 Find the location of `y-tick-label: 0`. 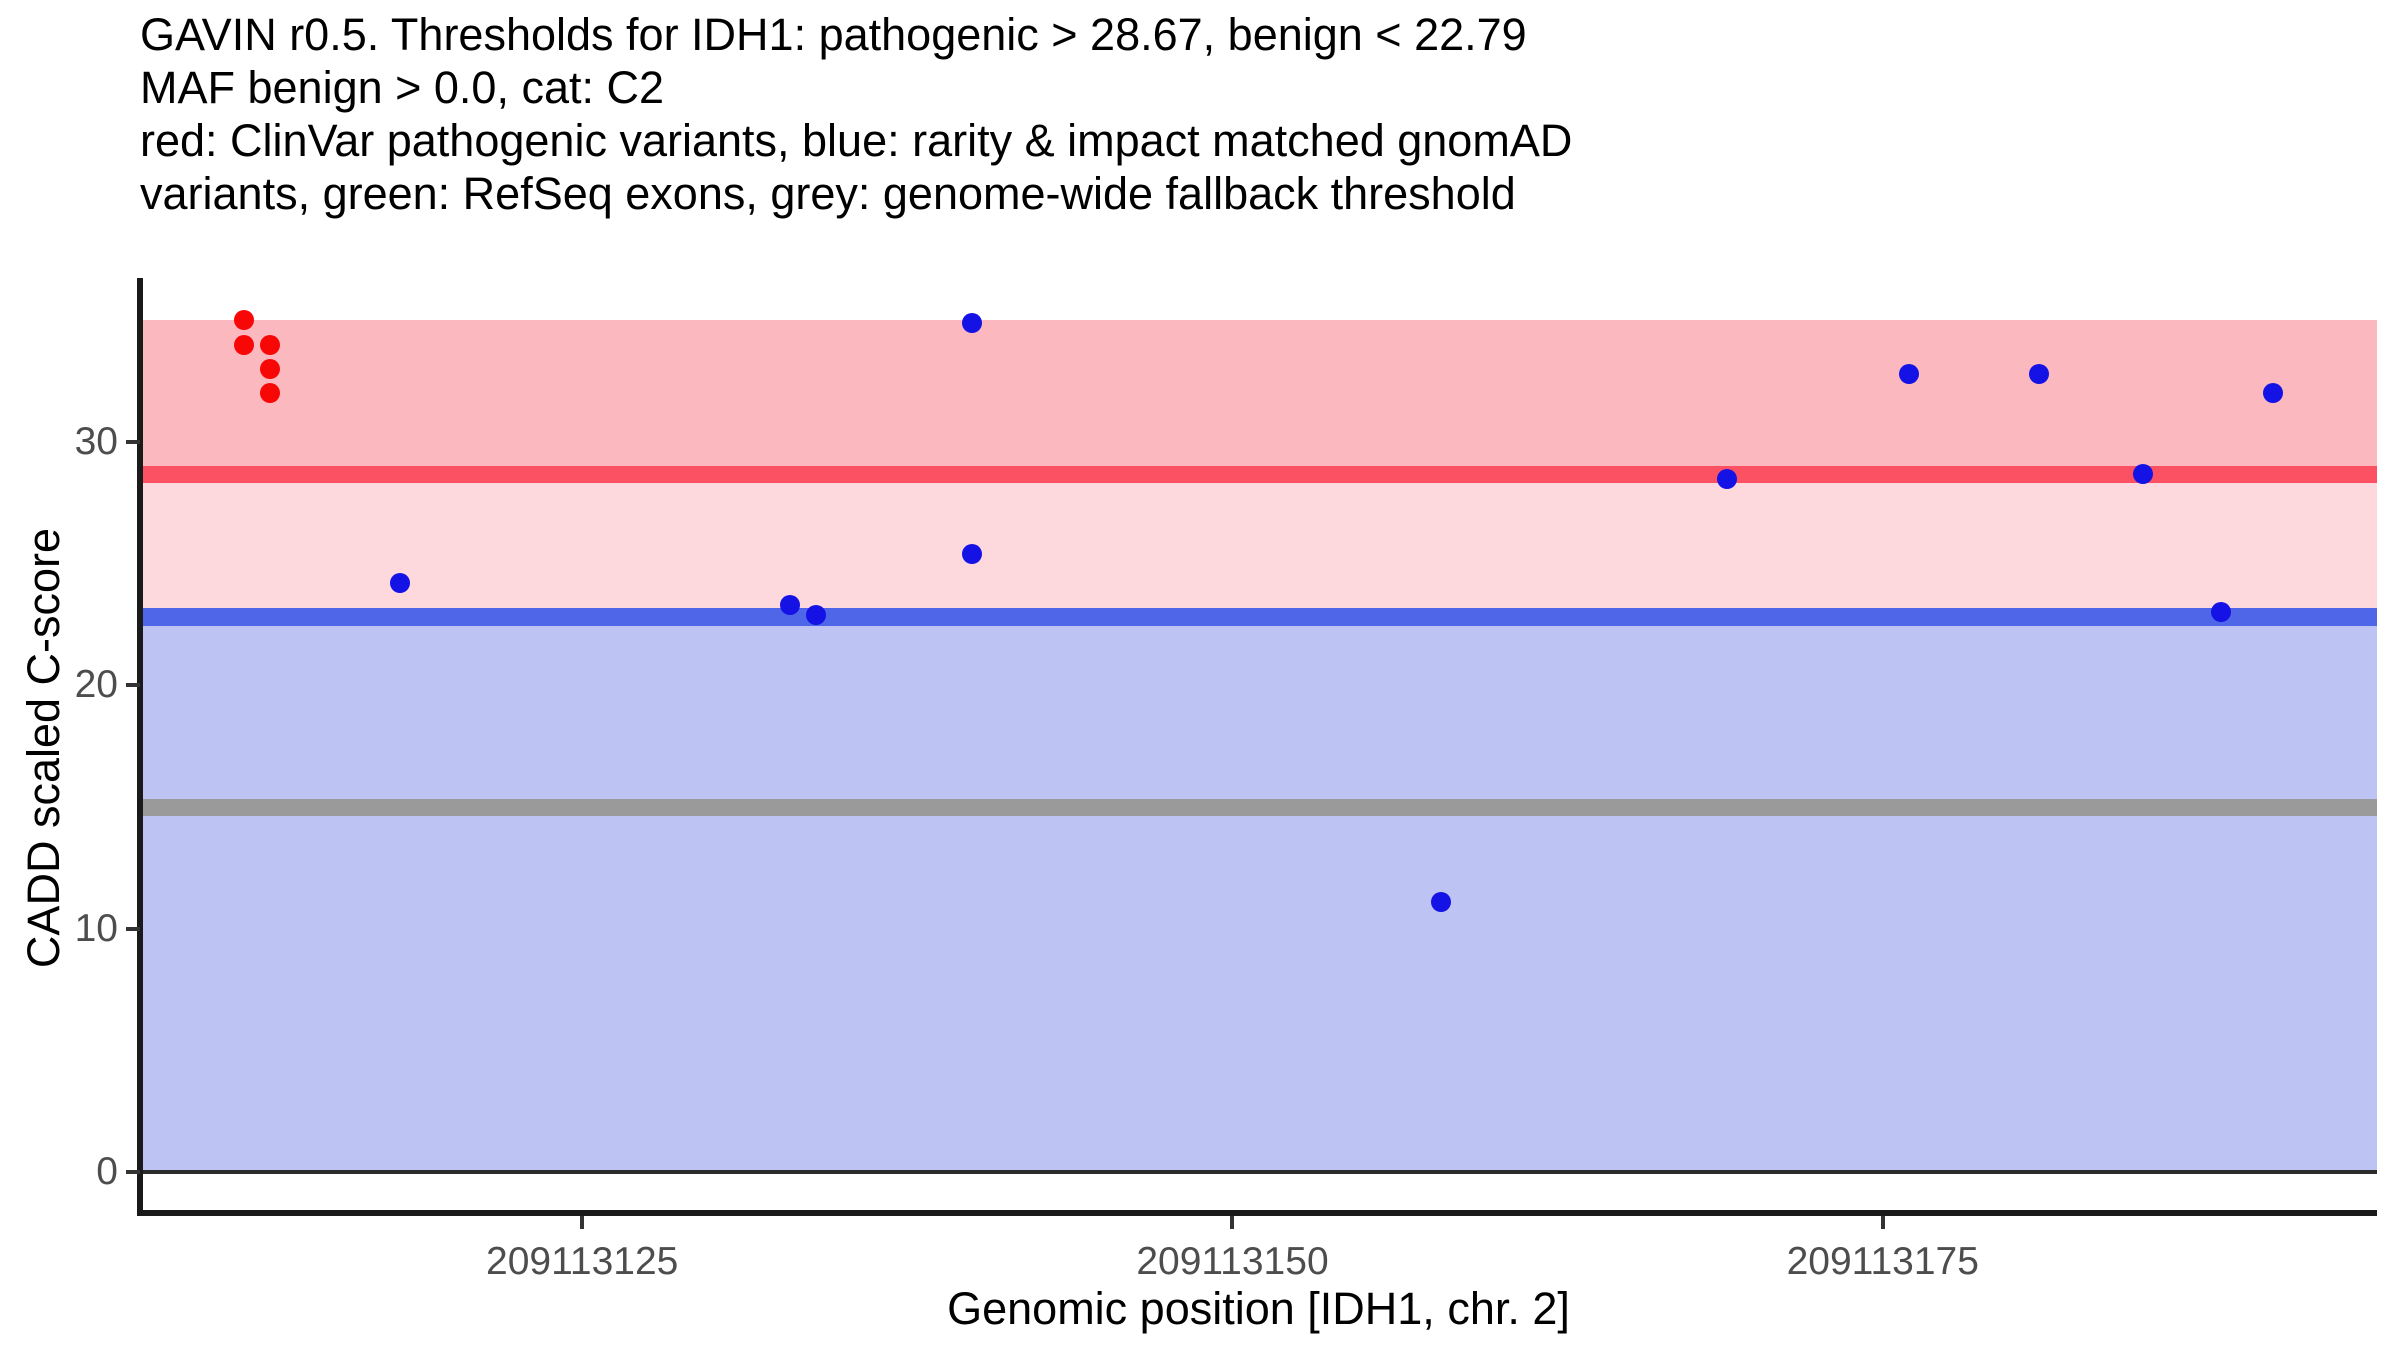

y-tick-label: 0 is located at coordinates (107, 1172).